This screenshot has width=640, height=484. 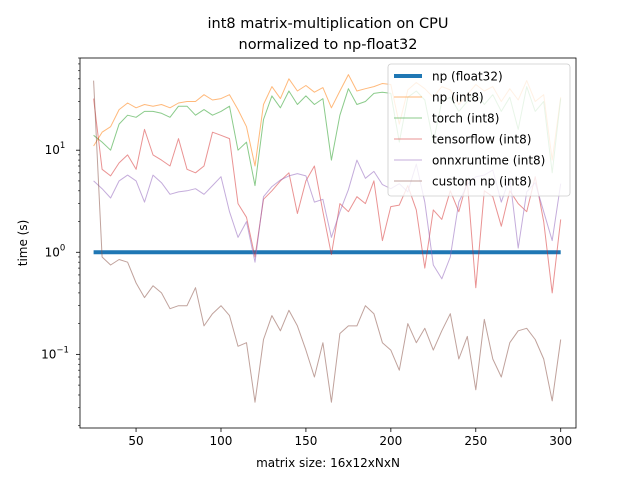 I want to click on x-tick-label-4: 250, so click(x=475, y=441).